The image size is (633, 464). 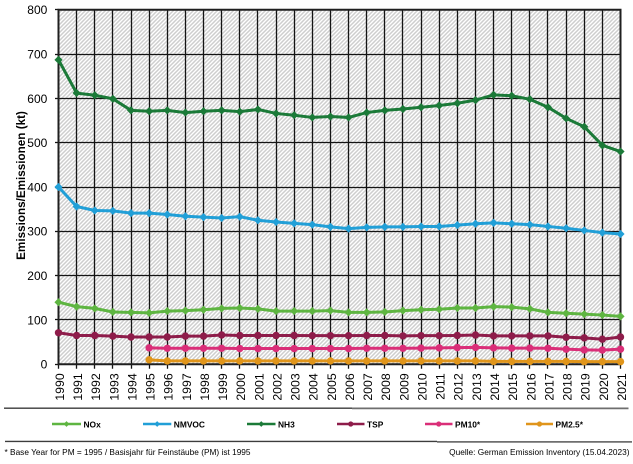 What do you see at coordinates (386, 387) in the screenshot?
I see `svg-text: 2008` at bounding box center [386, 387].